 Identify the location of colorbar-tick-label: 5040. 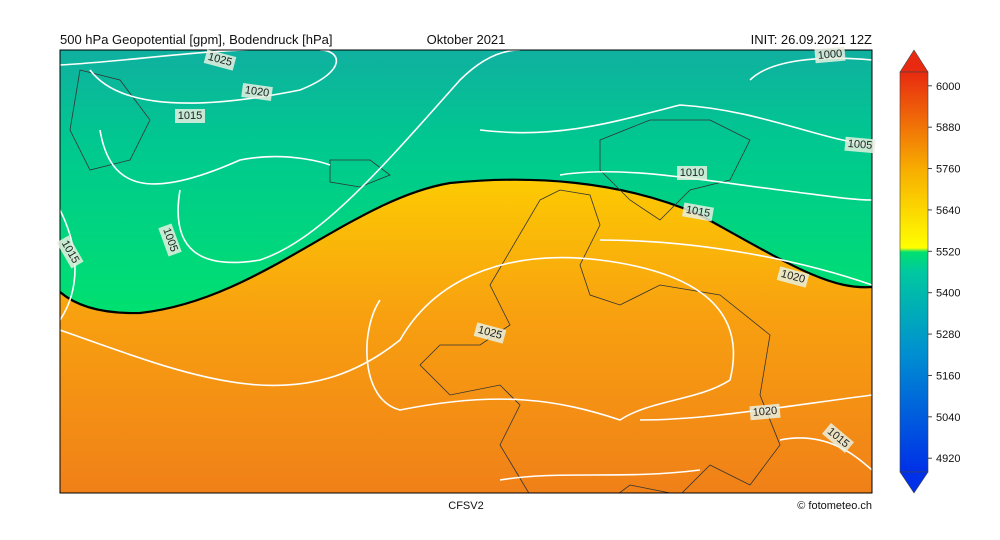
(948, 418).